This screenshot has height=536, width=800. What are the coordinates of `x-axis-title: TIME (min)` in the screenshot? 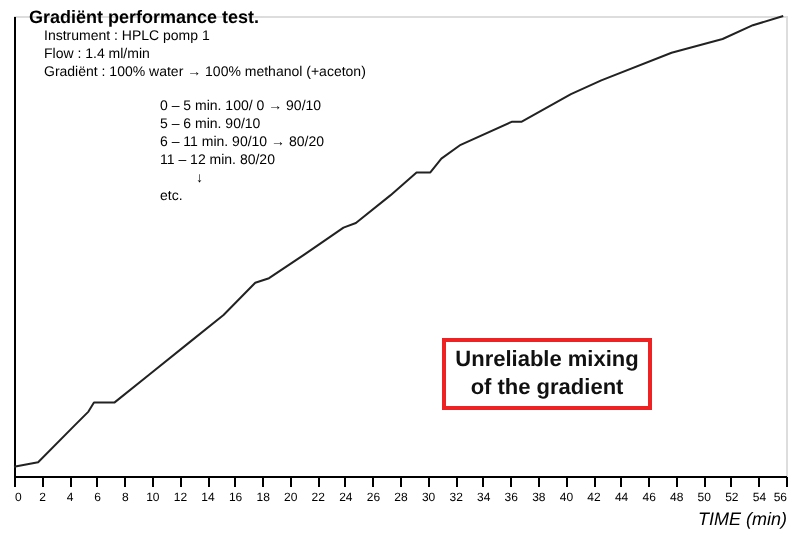 It's located at (742, 519).